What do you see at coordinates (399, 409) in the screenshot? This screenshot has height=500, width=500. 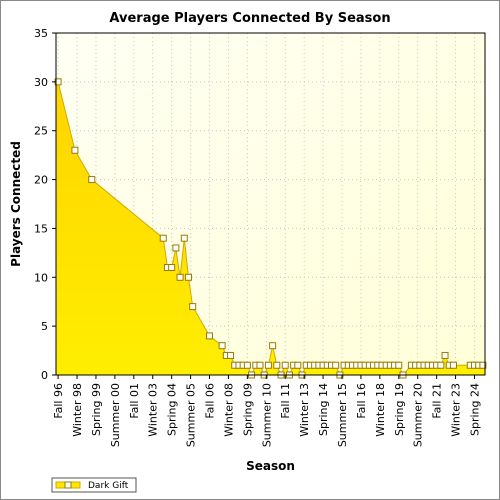 I see `x-tick-label: Spring 19` at bounding box center [399, 409].